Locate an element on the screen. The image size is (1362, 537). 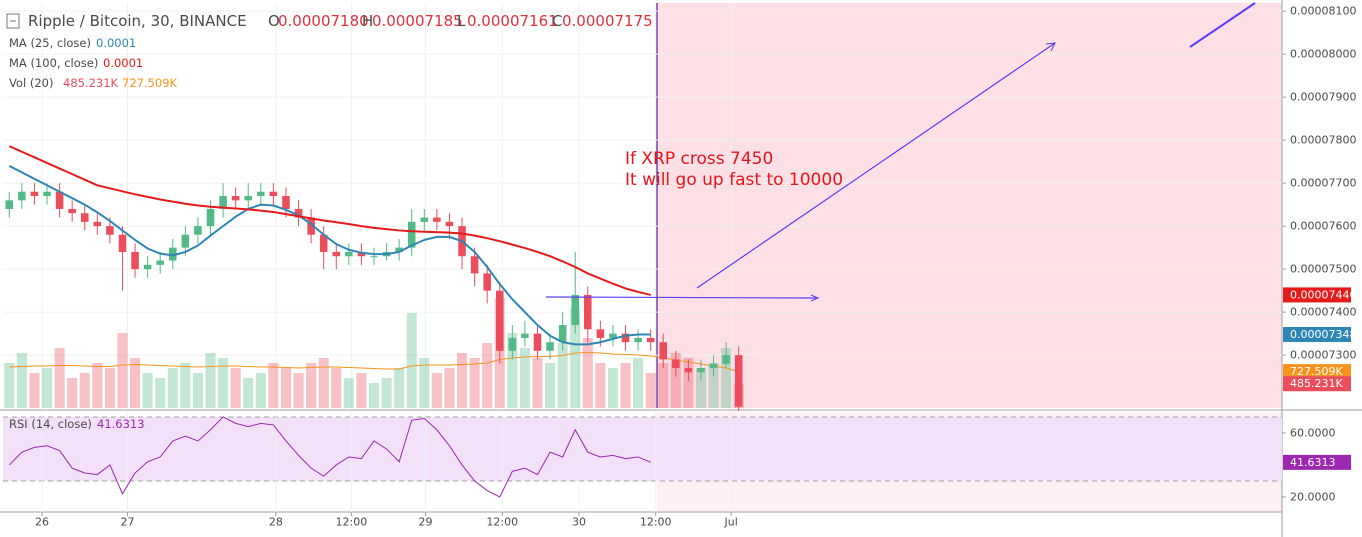
y-tick-label: 0.00007600 is located at coordinates (1323, 226).